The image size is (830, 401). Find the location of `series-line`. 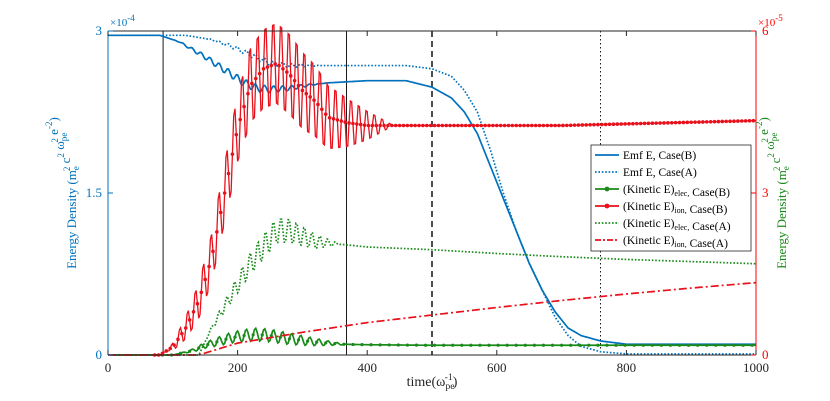

series-line is located at coordinates (432, 341).